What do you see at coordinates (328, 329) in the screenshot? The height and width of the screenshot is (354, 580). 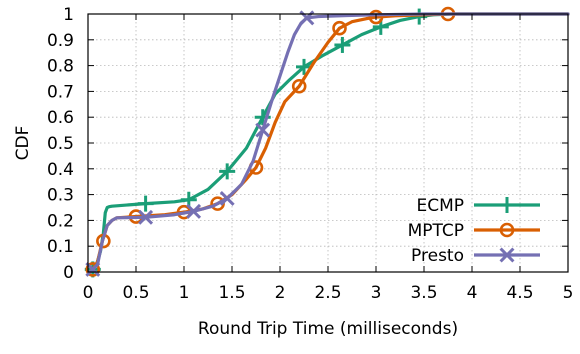 I see `x-axis-label: Round Trip Time (milliseconds)` at bounding box center [328, 329].